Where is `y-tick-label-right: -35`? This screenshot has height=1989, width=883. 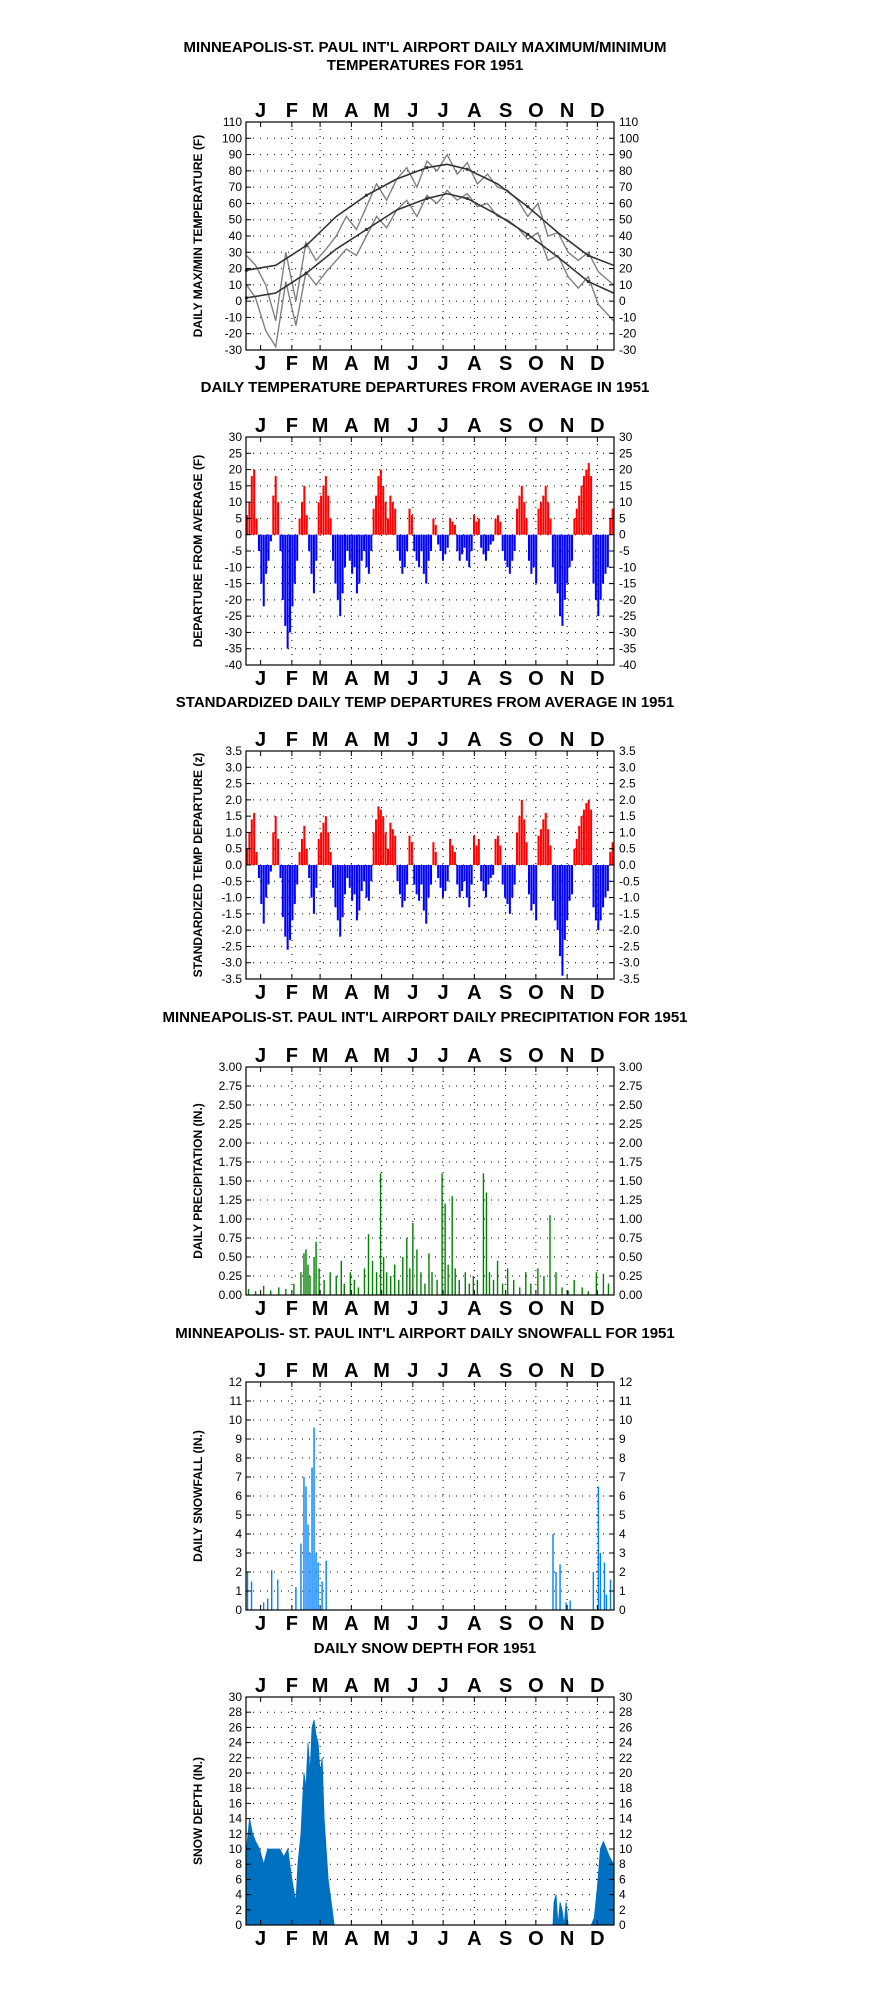
y-tick-label-right: -35 is located at coordinates (628, 649).